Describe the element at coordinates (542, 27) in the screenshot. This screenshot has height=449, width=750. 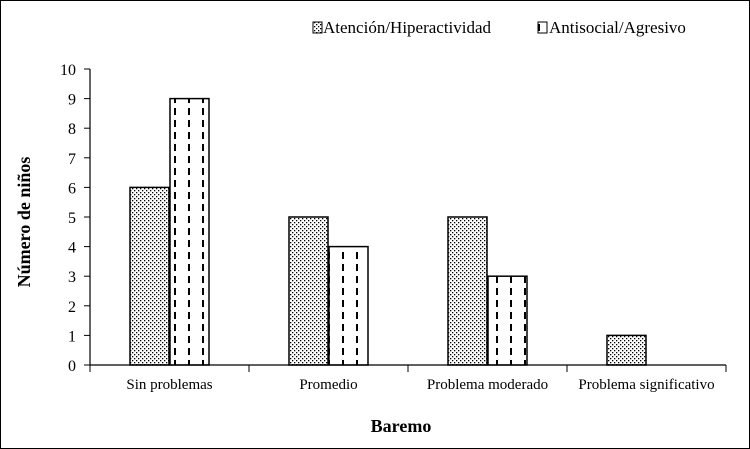
I see `legend-swatch-antisocial` at that location.